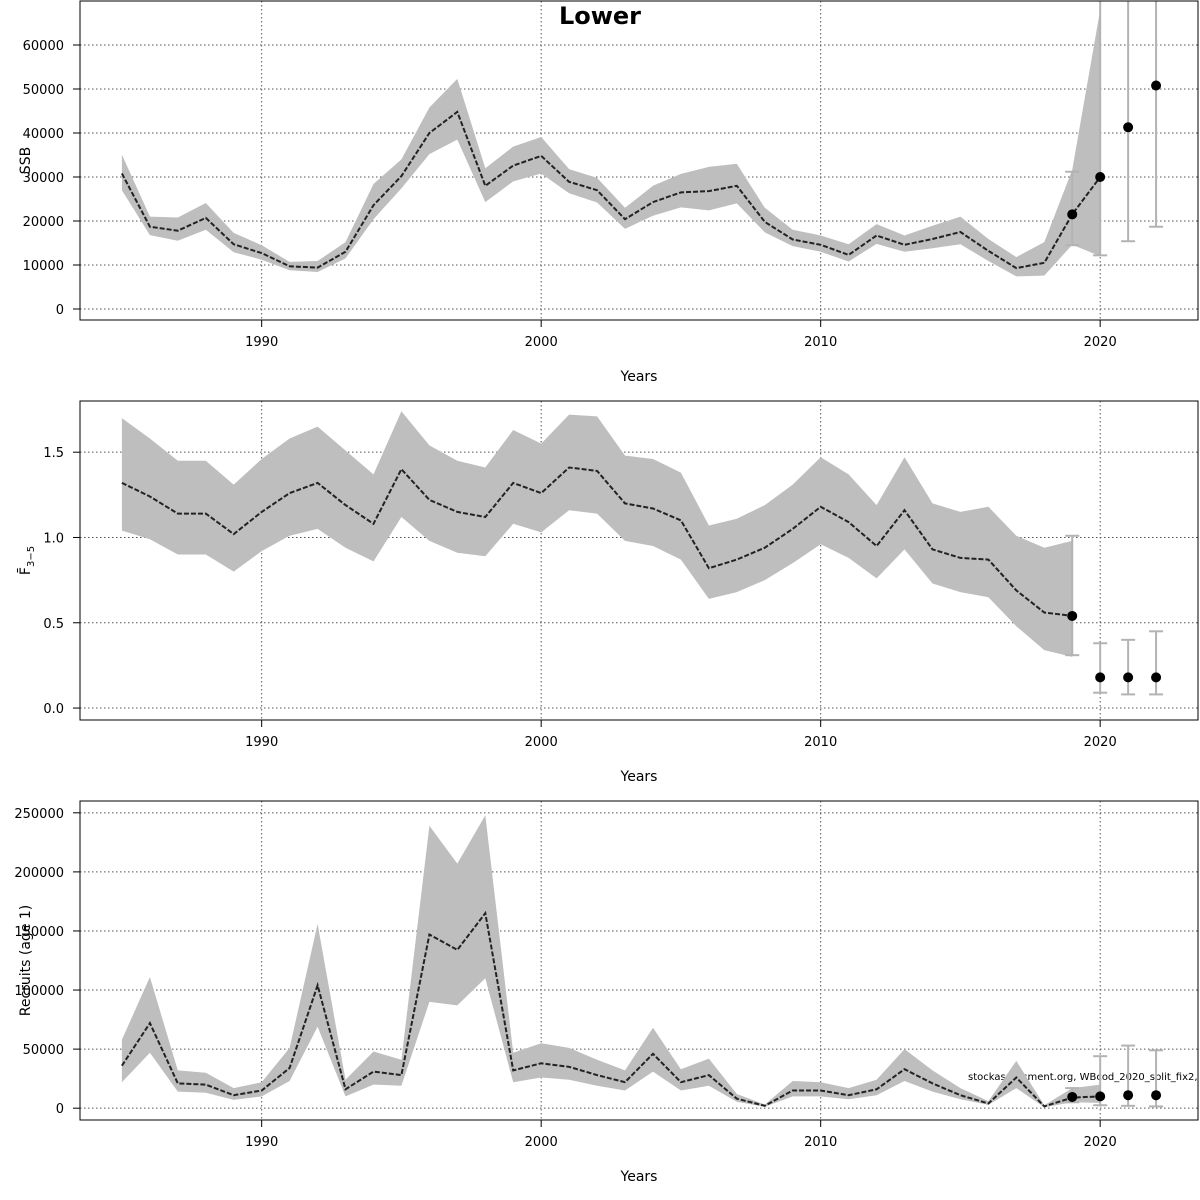  Describe the element at coordinates (43, 1050) in the screenshot. I see `recruits-y-tick-label-1: 50000` at that location.